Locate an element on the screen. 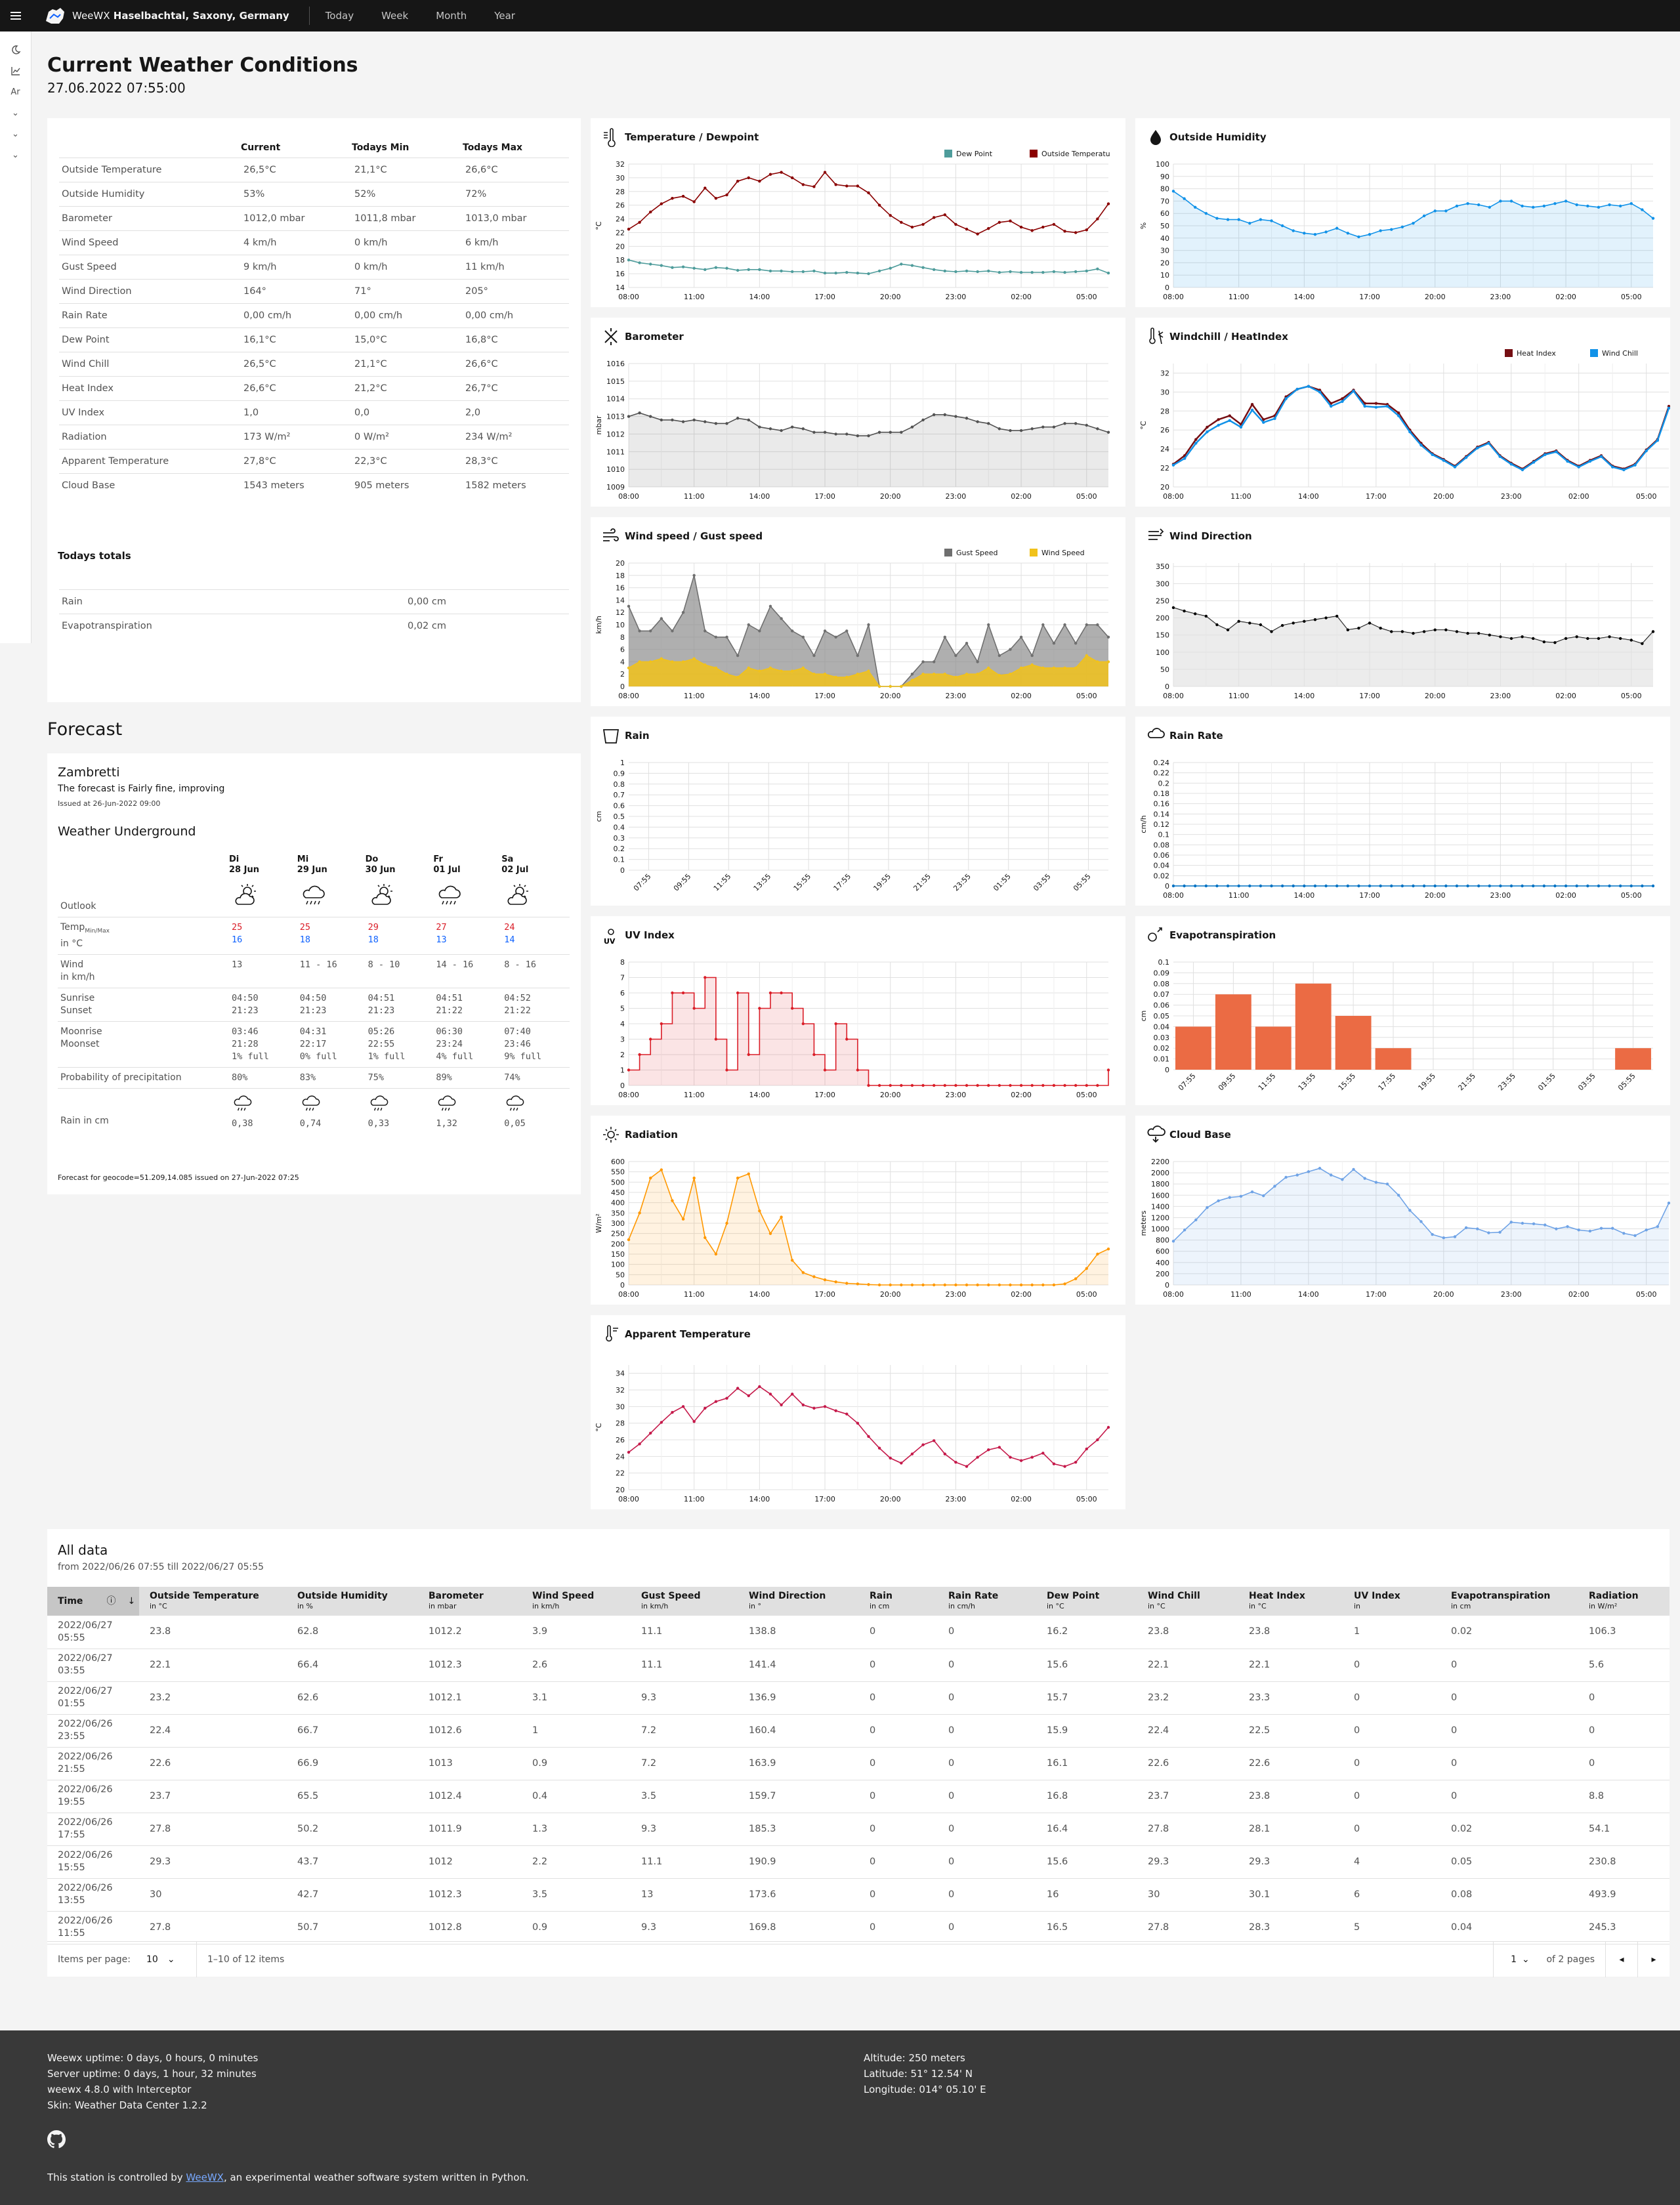  row-label: TempMin/Max in °C is located at coordinates (143, 936).